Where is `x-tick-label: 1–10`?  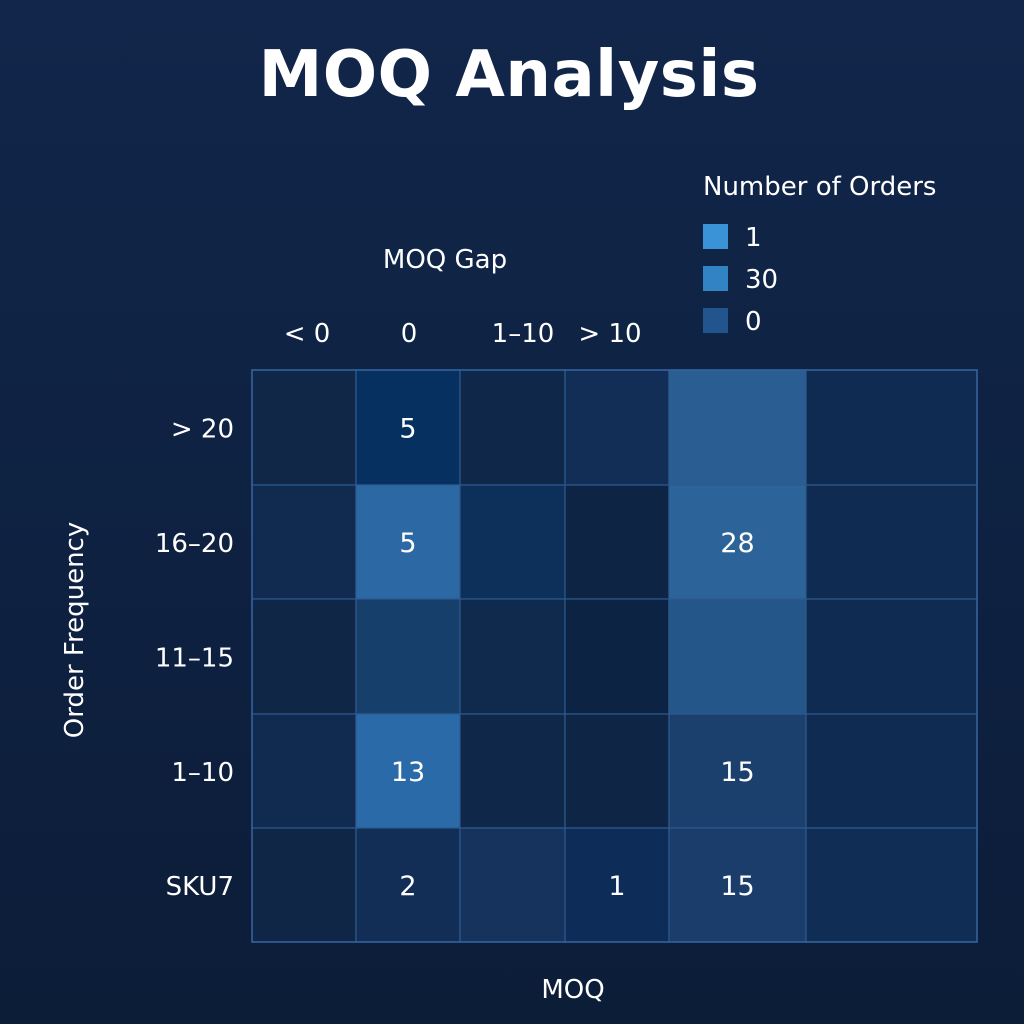 x-tick-label: 1–10 is located at coordinates (523, 334).